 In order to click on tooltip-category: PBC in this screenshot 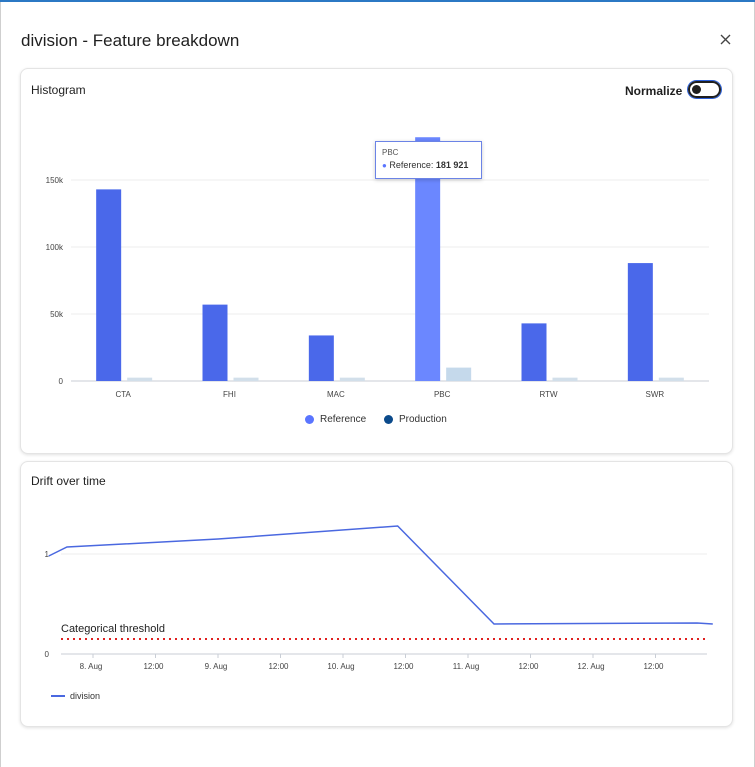, I will do `click(390, 152)`.